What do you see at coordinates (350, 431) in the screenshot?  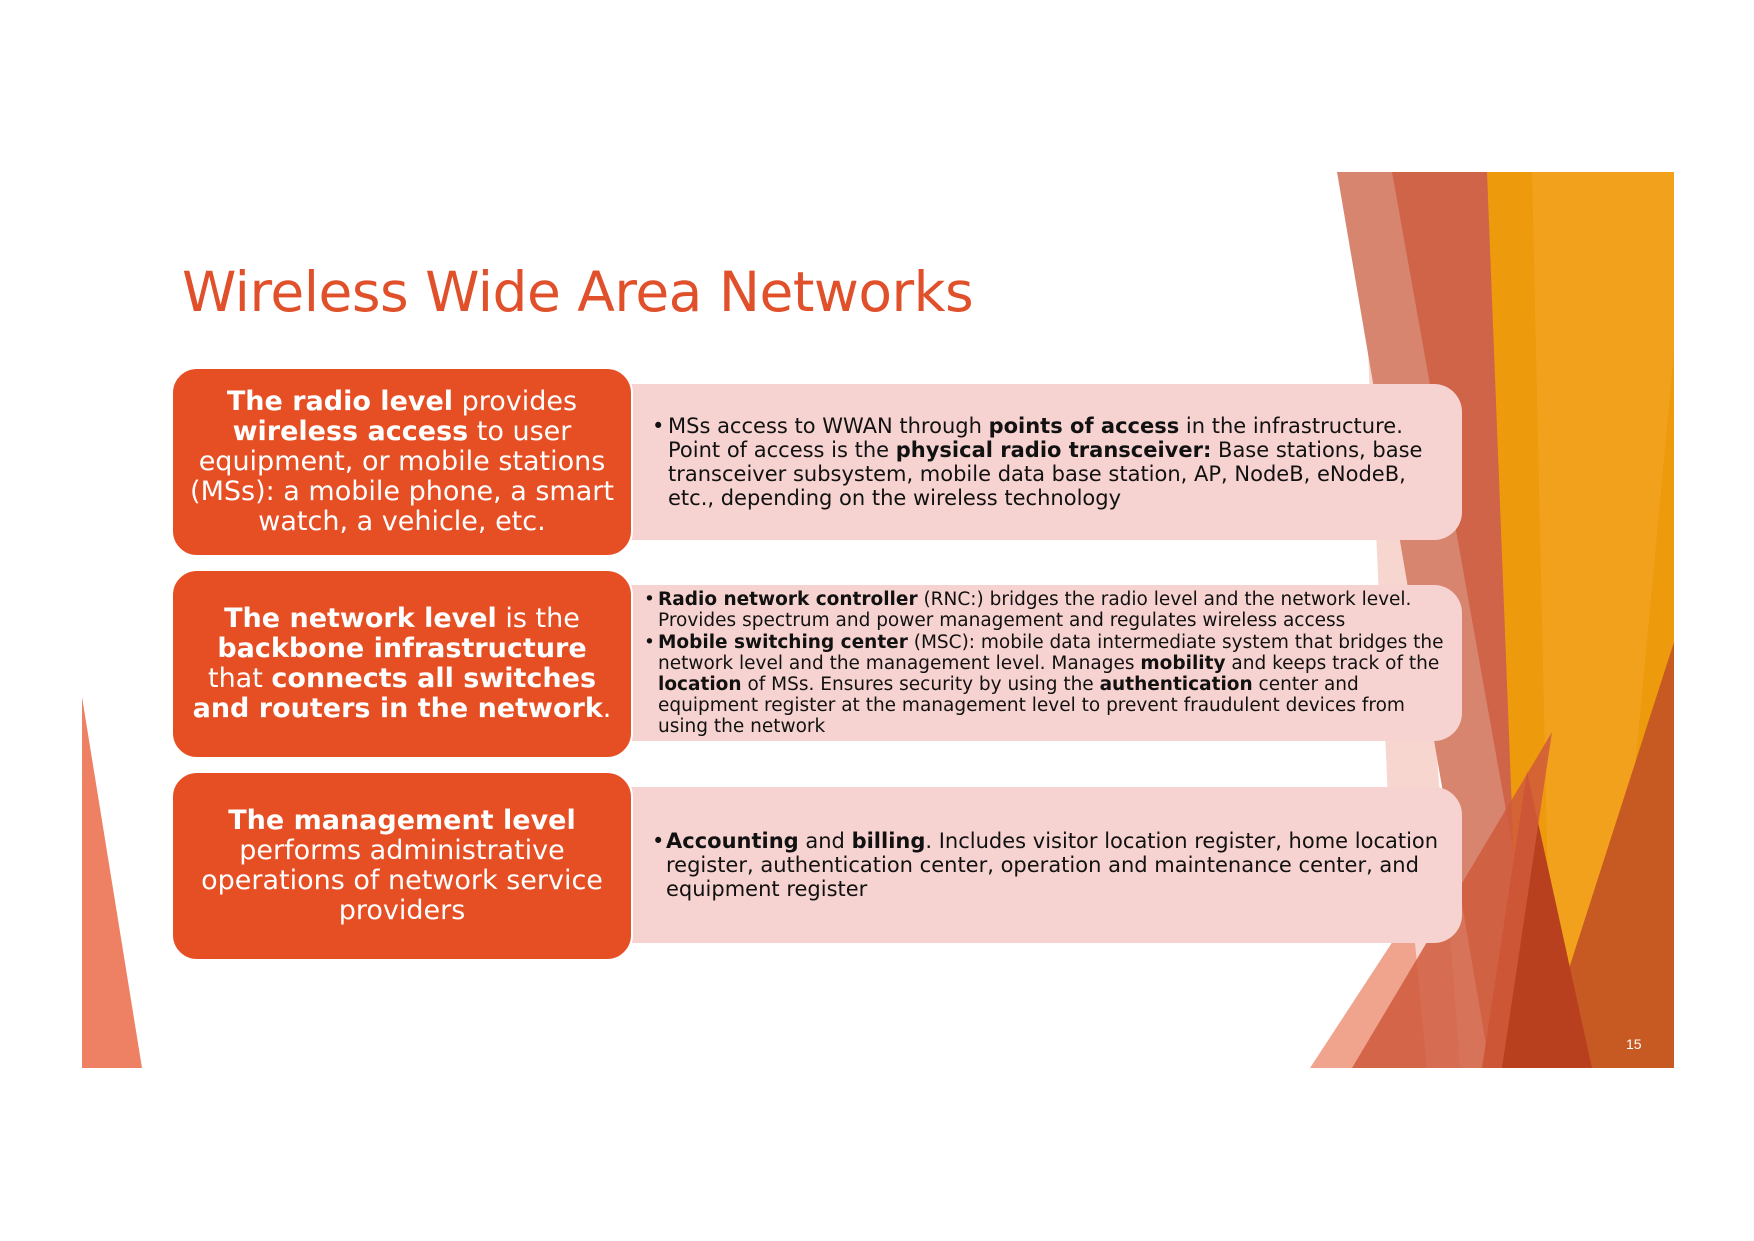 I see `bold-text: wireless access` at bounding box center [350, 431].